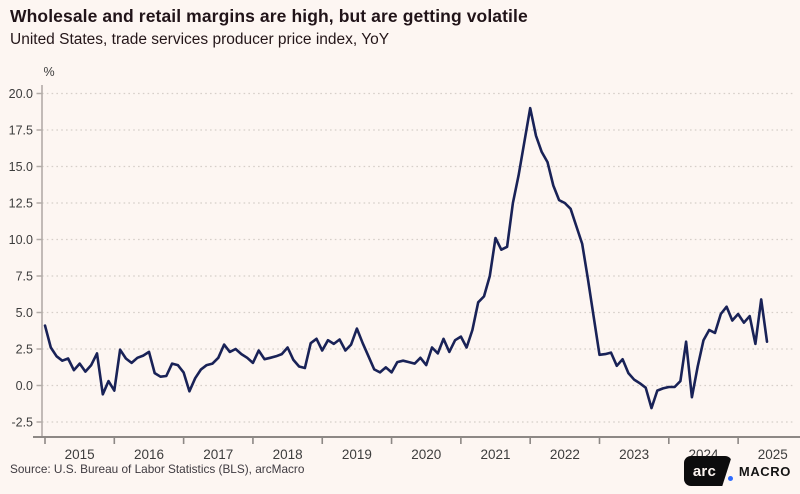  What do you see at coordinates (737, 471) in the screenshot?
I see `arcmacro-logo: arc MACRO` at bounding box center [737, 471].